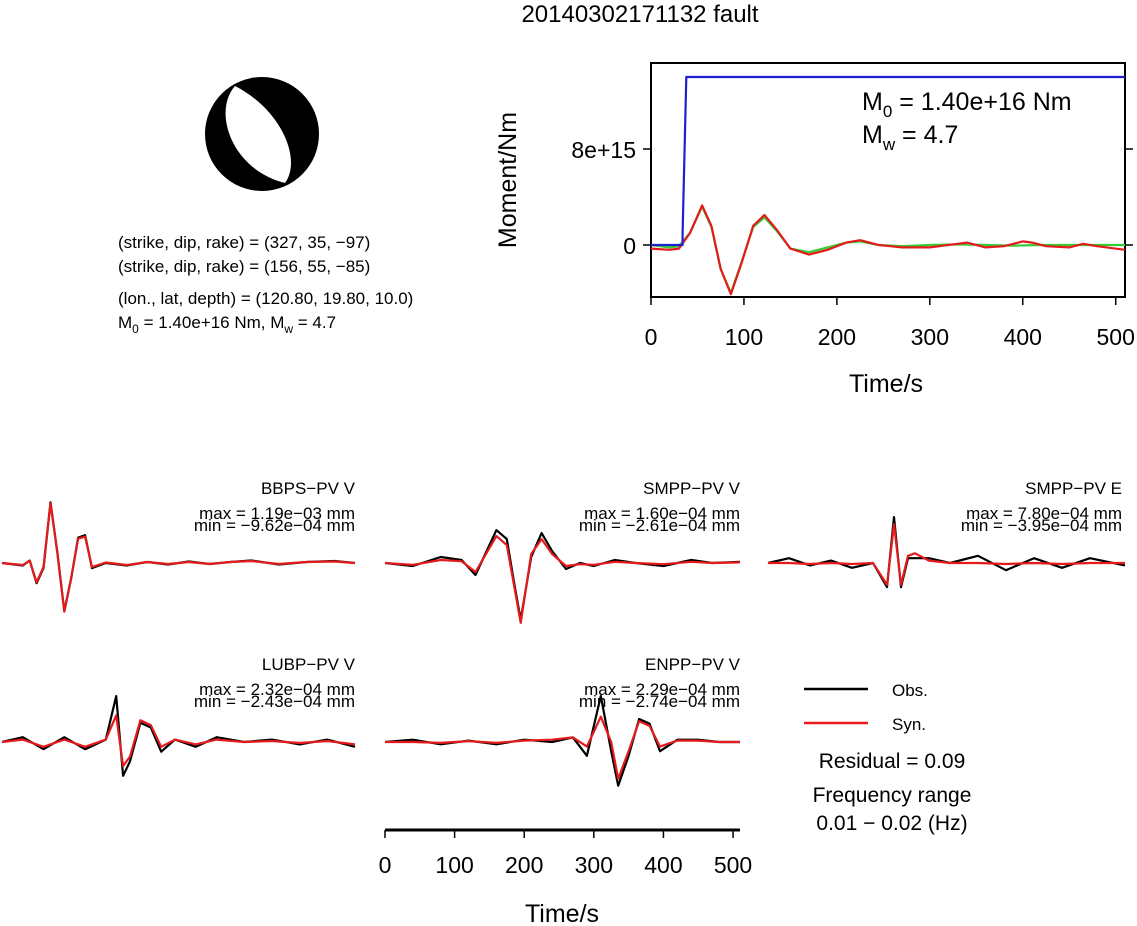 The height and width of the screenshot is (926, 1137). I want to click on station-name: LUBP−PV V, so click(309, 664).